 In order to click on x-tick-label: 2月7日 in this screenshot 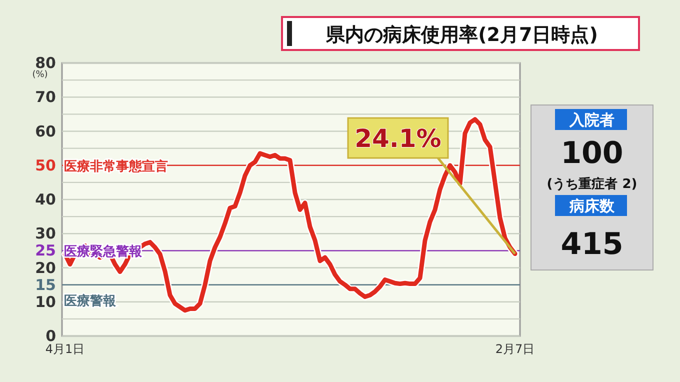, I will do `click(515, 349)`.